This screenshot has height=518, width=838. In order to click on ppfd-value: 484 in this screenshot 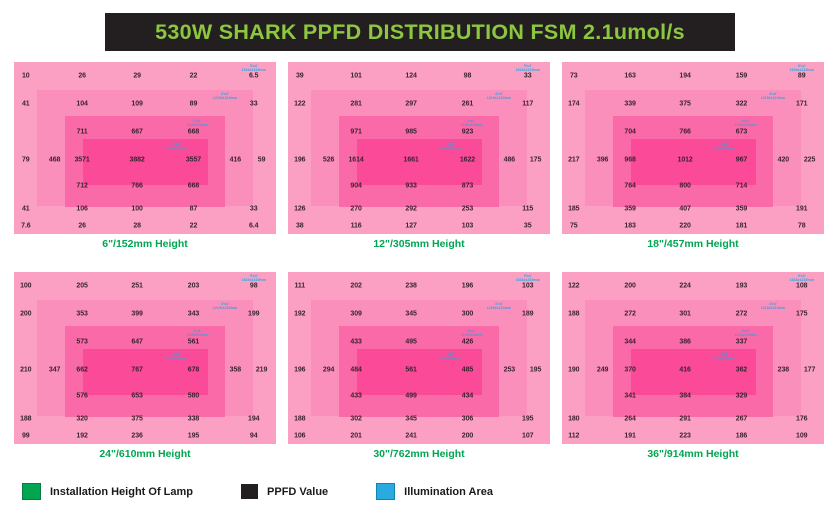, I will do `click(356, 370)`.